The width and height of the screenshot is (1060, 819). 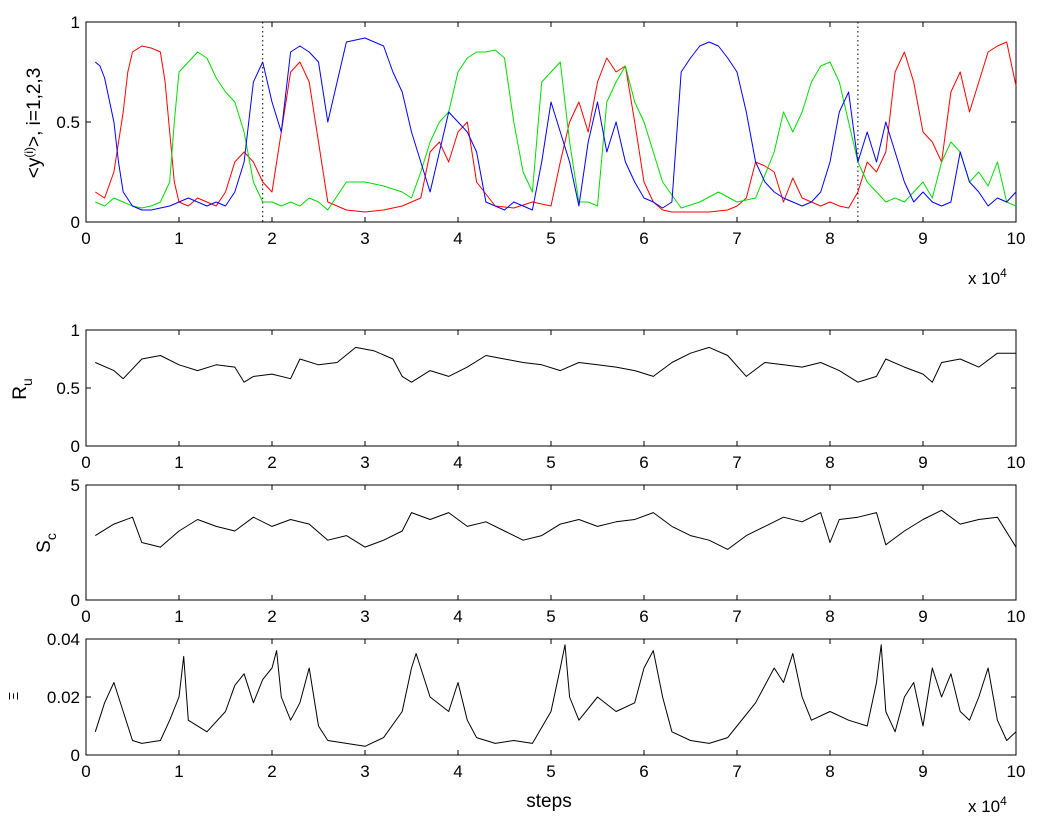 What do you see at coordinates (364, 238) in the screenshot?
I see `panel-0-xtick-label: 3` at bounding box center [364, 238].